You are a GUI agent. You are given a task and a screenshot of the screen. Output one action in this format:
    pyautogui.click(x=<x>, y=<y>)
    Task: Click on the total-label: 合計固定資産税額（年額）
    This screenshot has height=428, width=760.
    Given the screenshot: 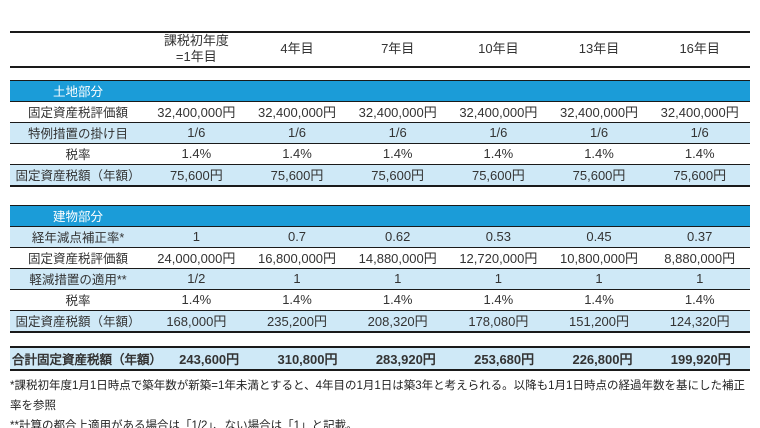 What is the action you would take?
    pyautogui.click(x=87, y=359)
    